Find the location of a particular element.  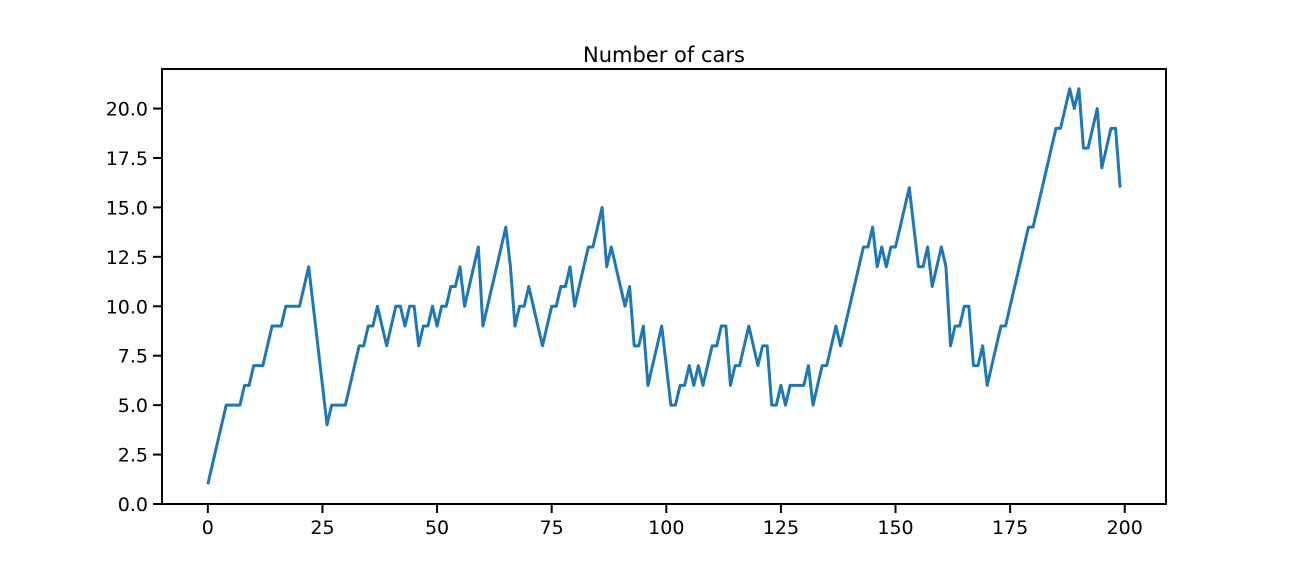

y-tick-label: 7.5 is located at coordinates (133, 357).